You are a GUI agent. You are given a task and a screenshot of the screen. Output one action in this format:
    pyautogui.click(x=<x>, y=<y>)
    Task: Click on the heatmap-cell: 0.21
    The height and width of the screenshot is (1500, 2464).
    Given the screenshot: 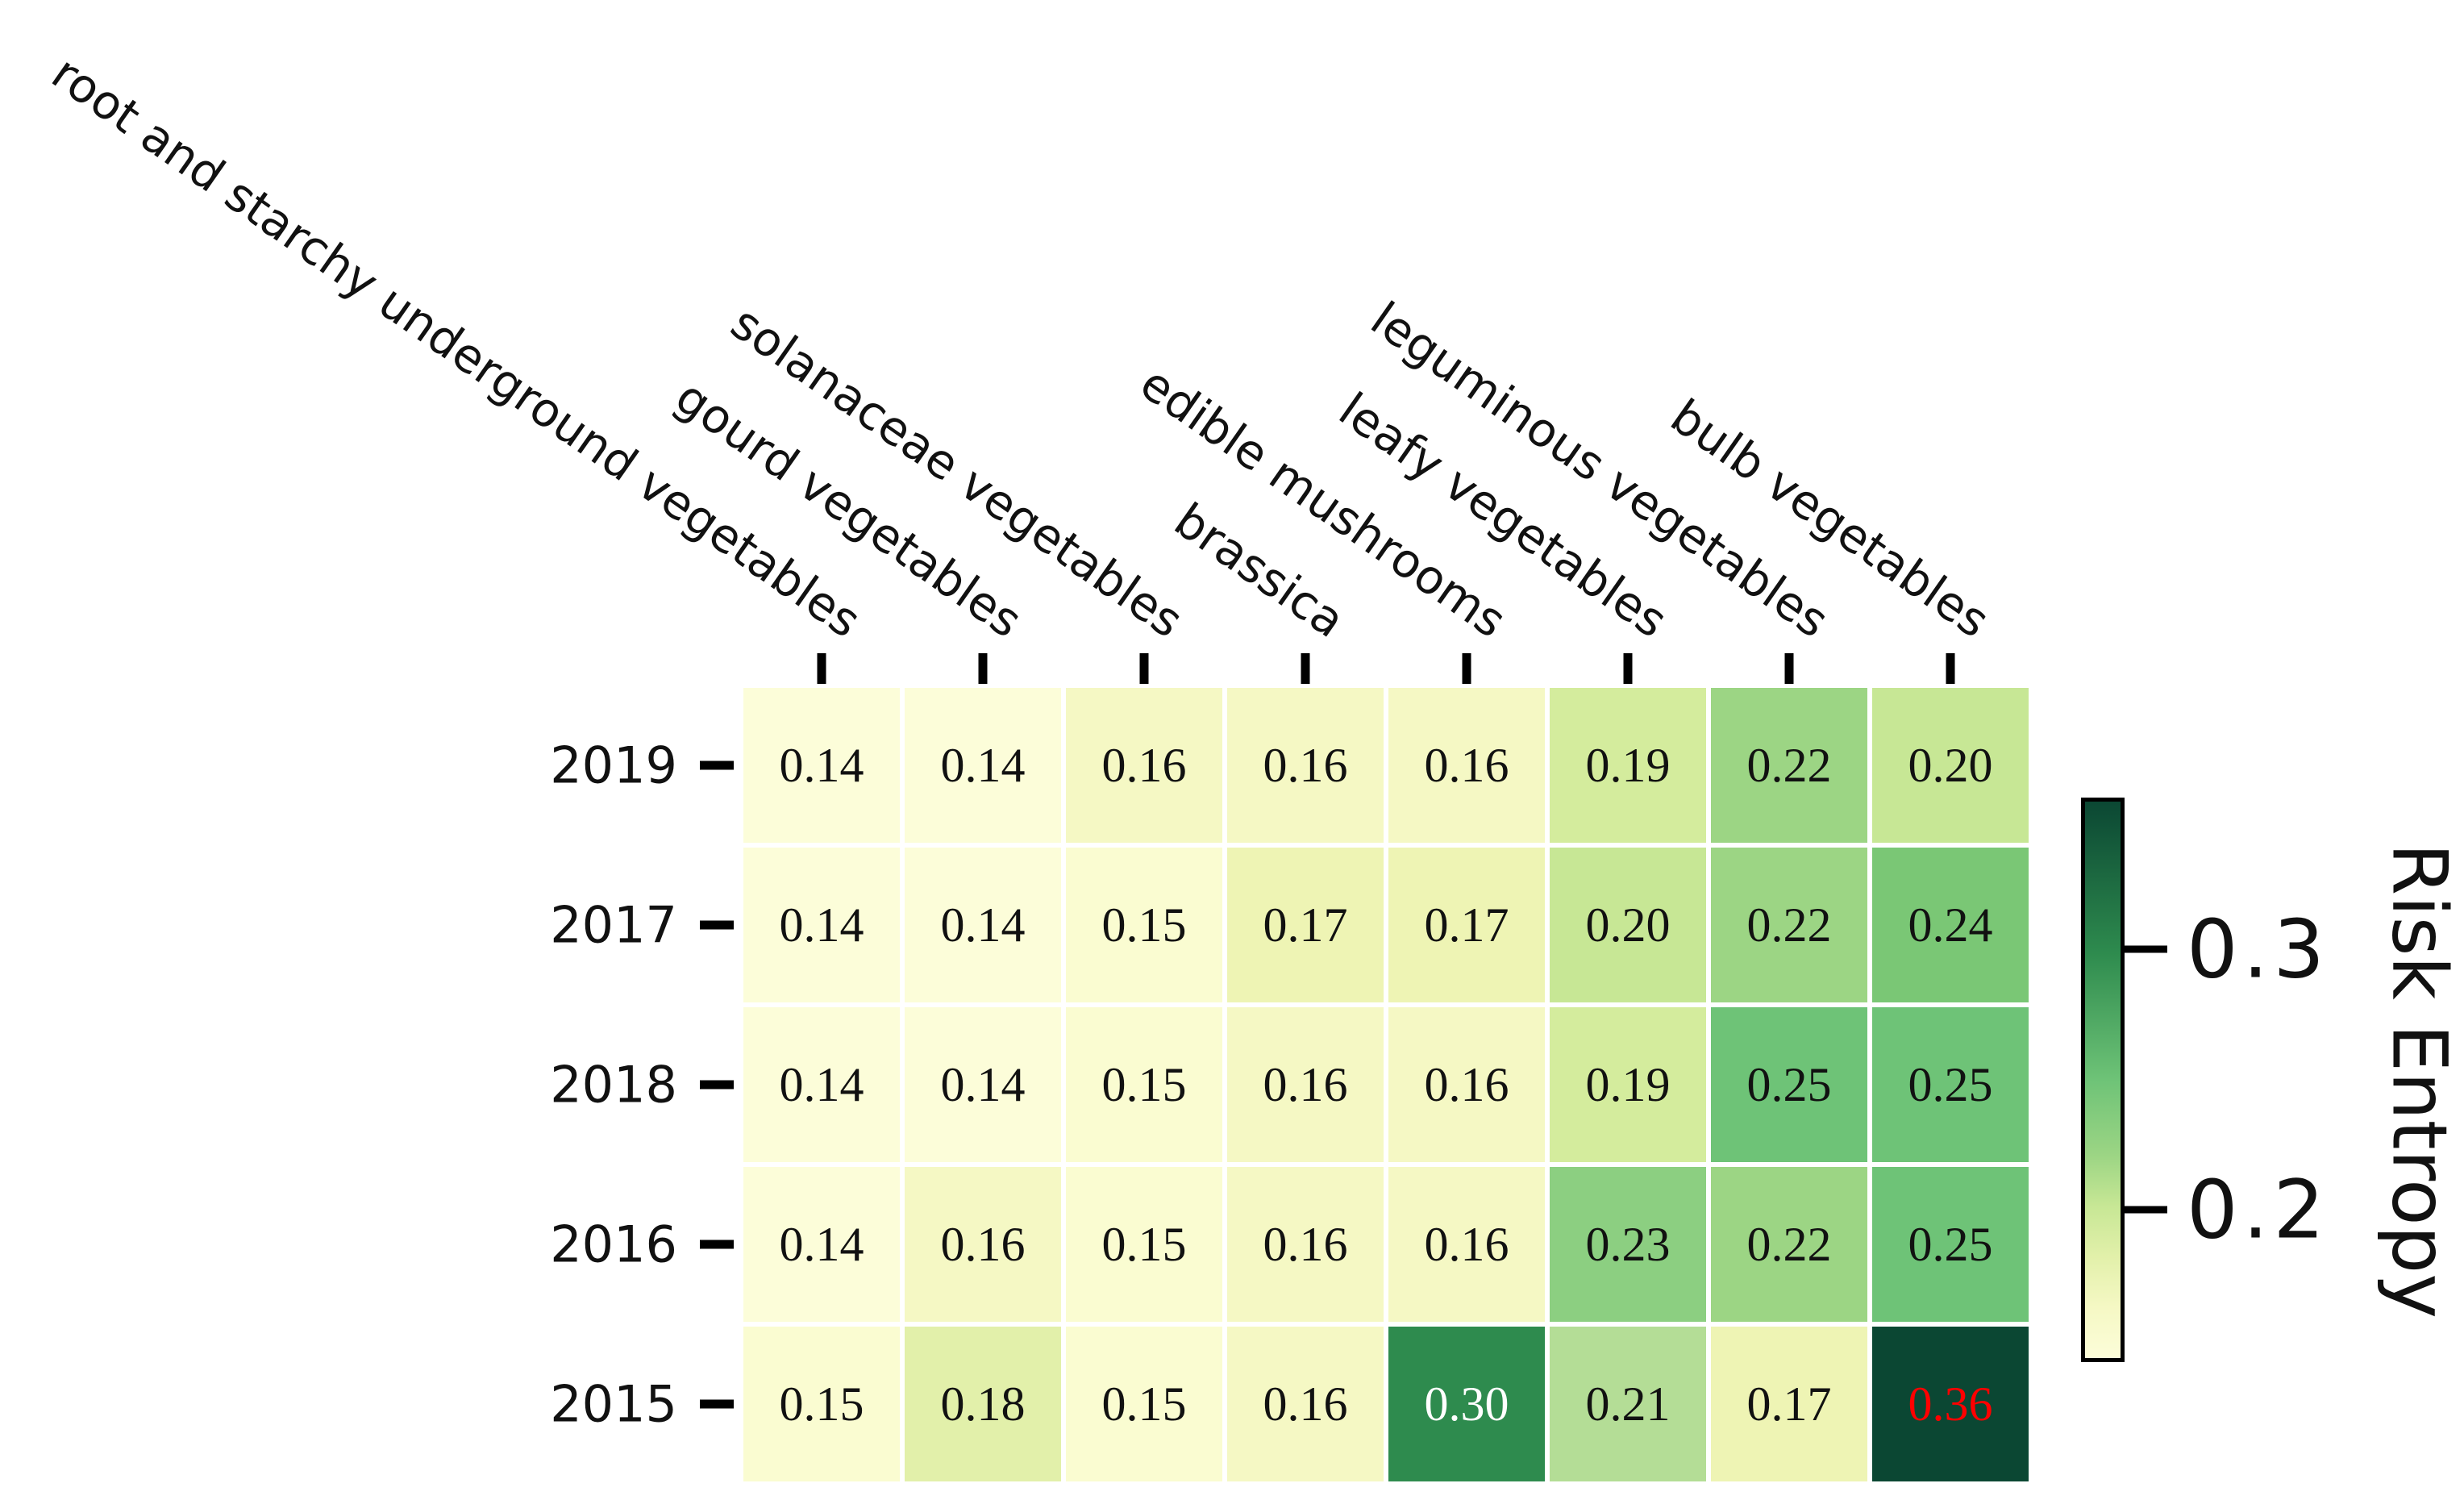 What is the action you would take?
    pyautogui.click(x=1628, y=1404)
    